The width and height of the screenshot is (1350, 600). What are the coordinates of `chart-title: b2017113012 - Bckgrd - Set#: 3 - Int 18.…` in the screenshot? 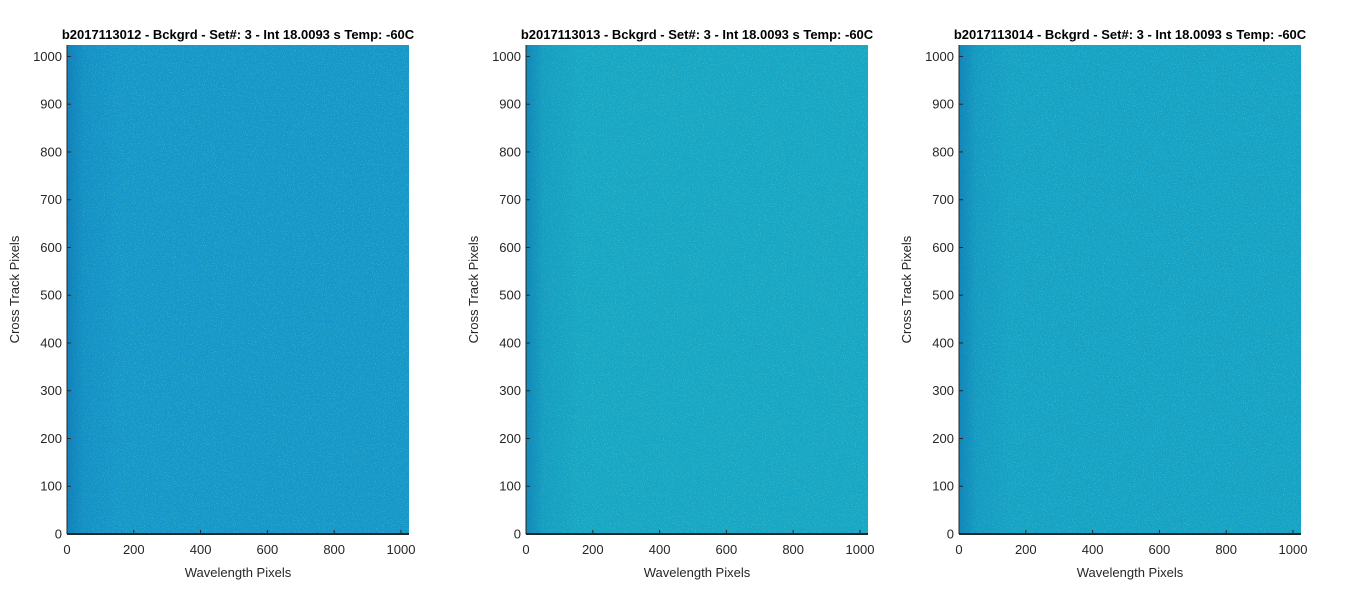 It's located at (238, 34).